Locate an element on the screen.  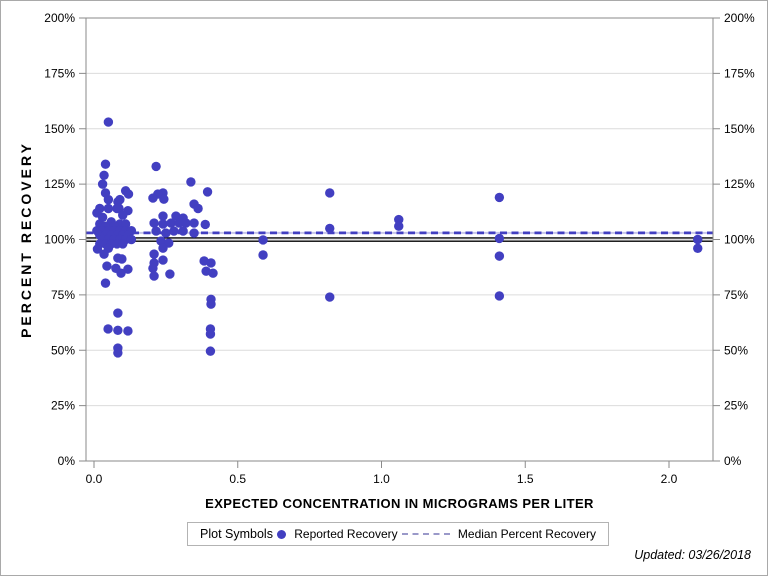
legend-item-label-reported-recovery: Reported Recovery is located at coordinates (346, 534).